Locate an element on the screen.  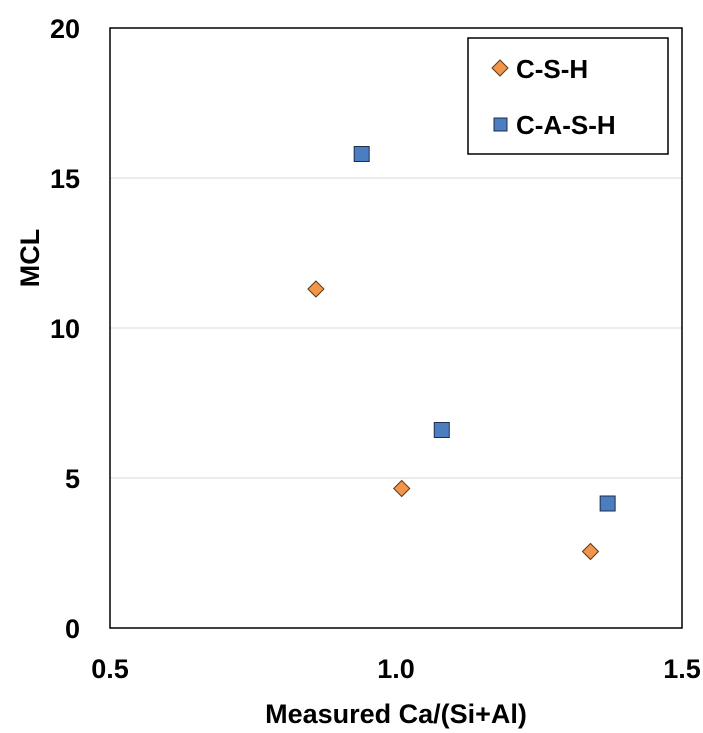
x-tick-label: 1.0 is located at coordinates (396, 669).